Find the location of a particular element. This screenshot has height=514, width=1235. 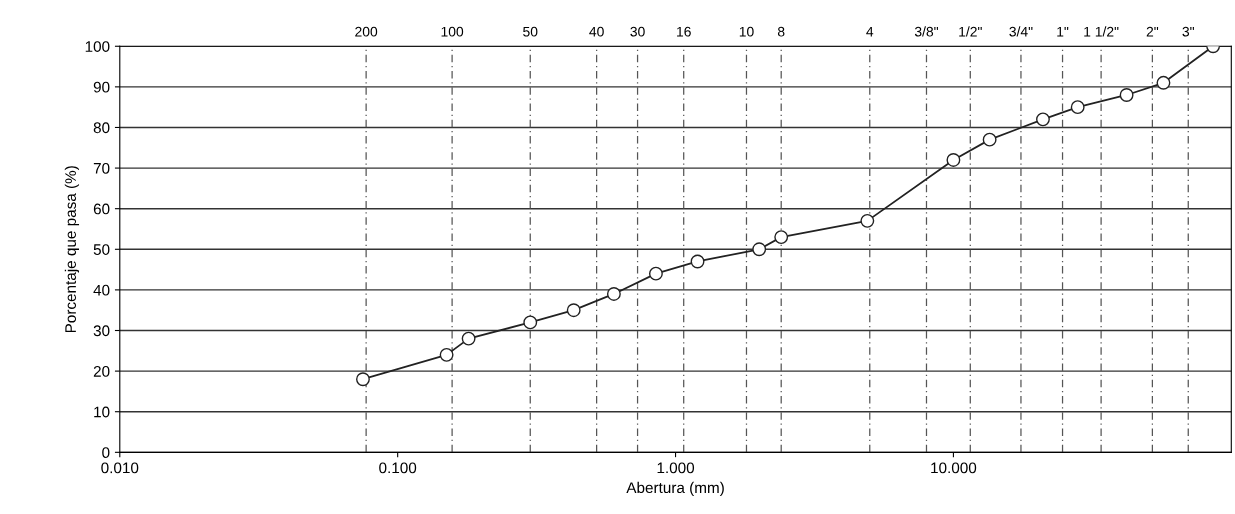

annotation: 3/8" is located at coordinates (926, 31).